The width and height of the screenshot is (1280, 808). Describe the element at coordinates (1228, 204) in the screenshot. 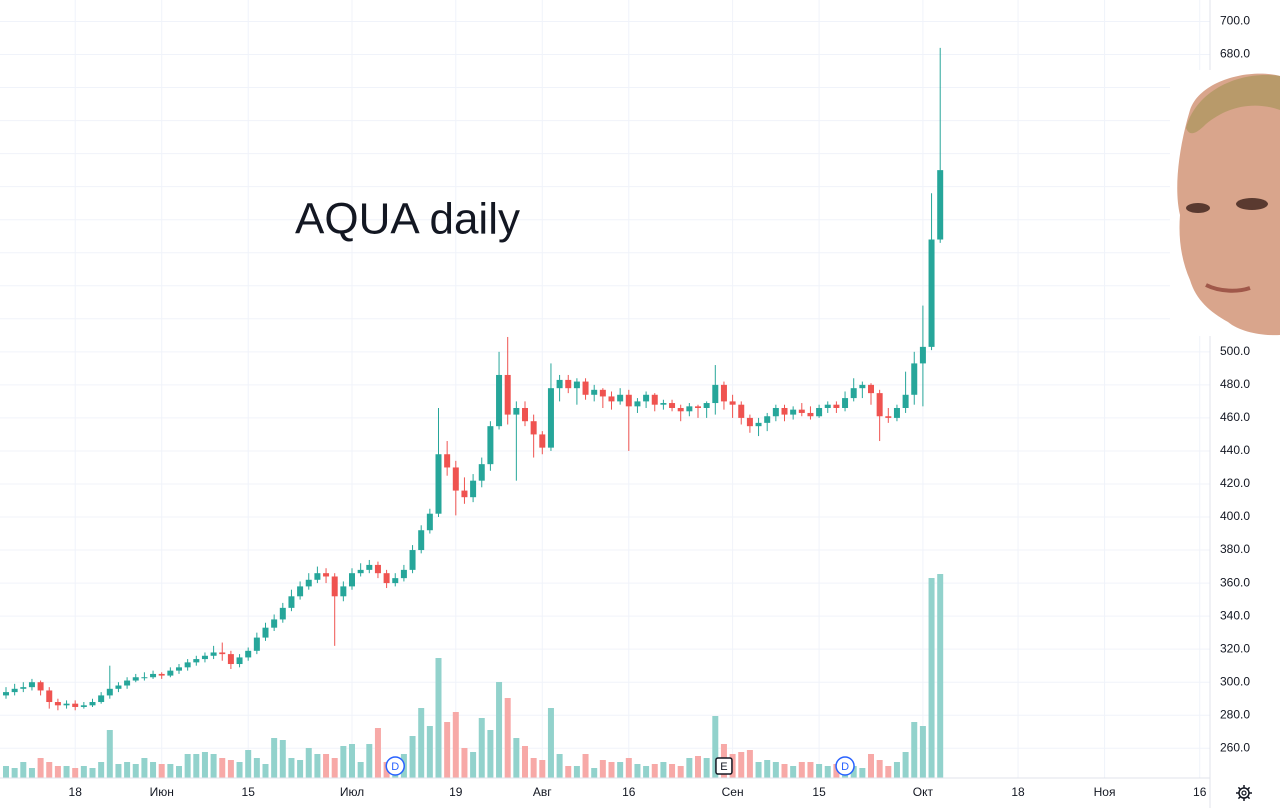

I see `face` at that location.